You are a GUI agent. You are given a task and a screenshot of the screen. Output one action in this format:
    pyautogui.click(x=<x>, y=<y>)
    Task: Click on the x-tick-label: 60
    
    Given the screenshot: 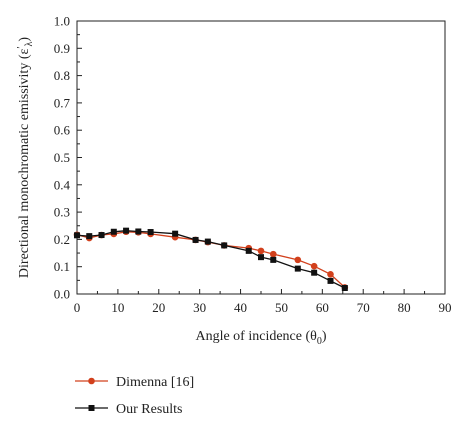 What is the action you would take?
    pyautogui.click(x=322, y=307)
    